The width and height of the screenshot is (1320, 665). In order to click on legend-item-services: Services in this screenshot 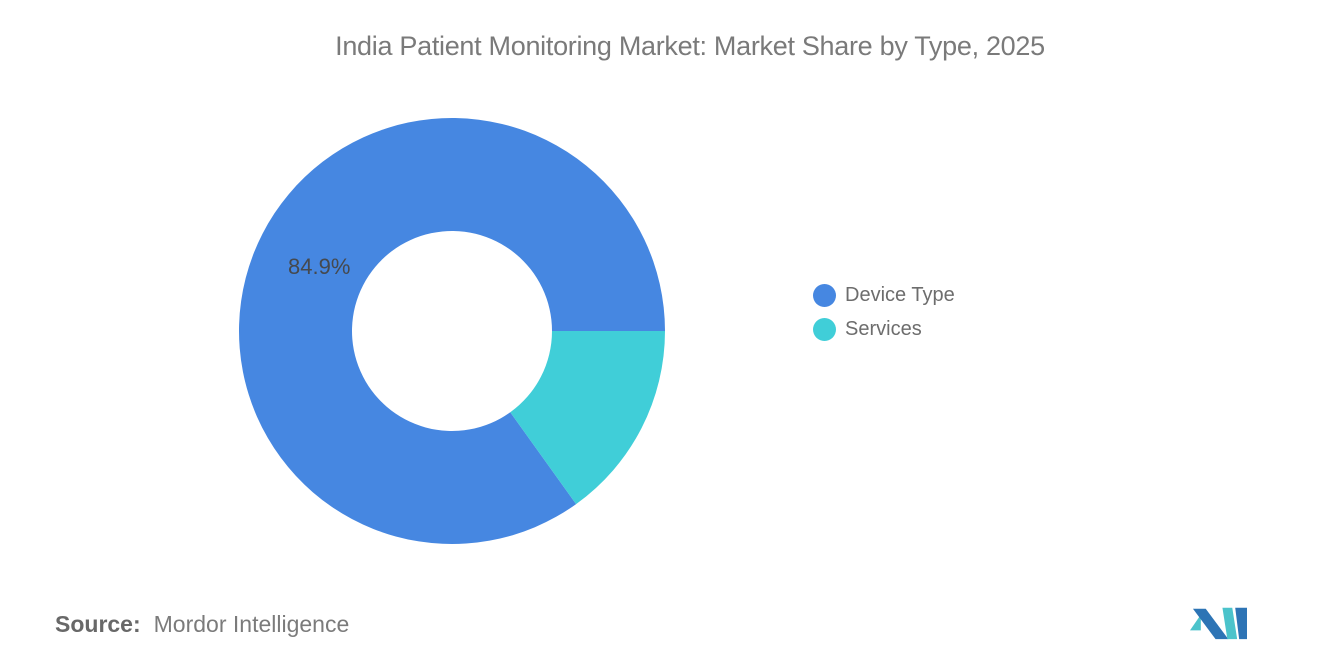, I will do `click(884, 329)`.